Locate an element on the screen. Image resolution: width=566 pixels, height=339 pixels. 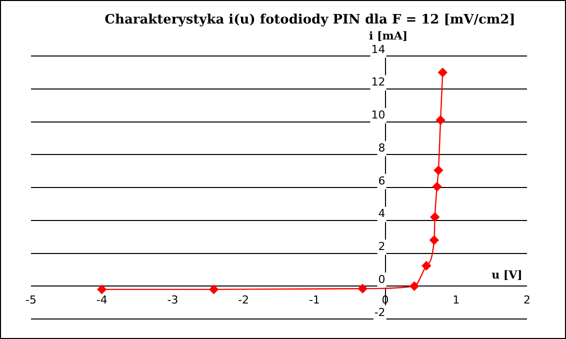
y-tick-label: 6 is located at coordinates (382, 181).